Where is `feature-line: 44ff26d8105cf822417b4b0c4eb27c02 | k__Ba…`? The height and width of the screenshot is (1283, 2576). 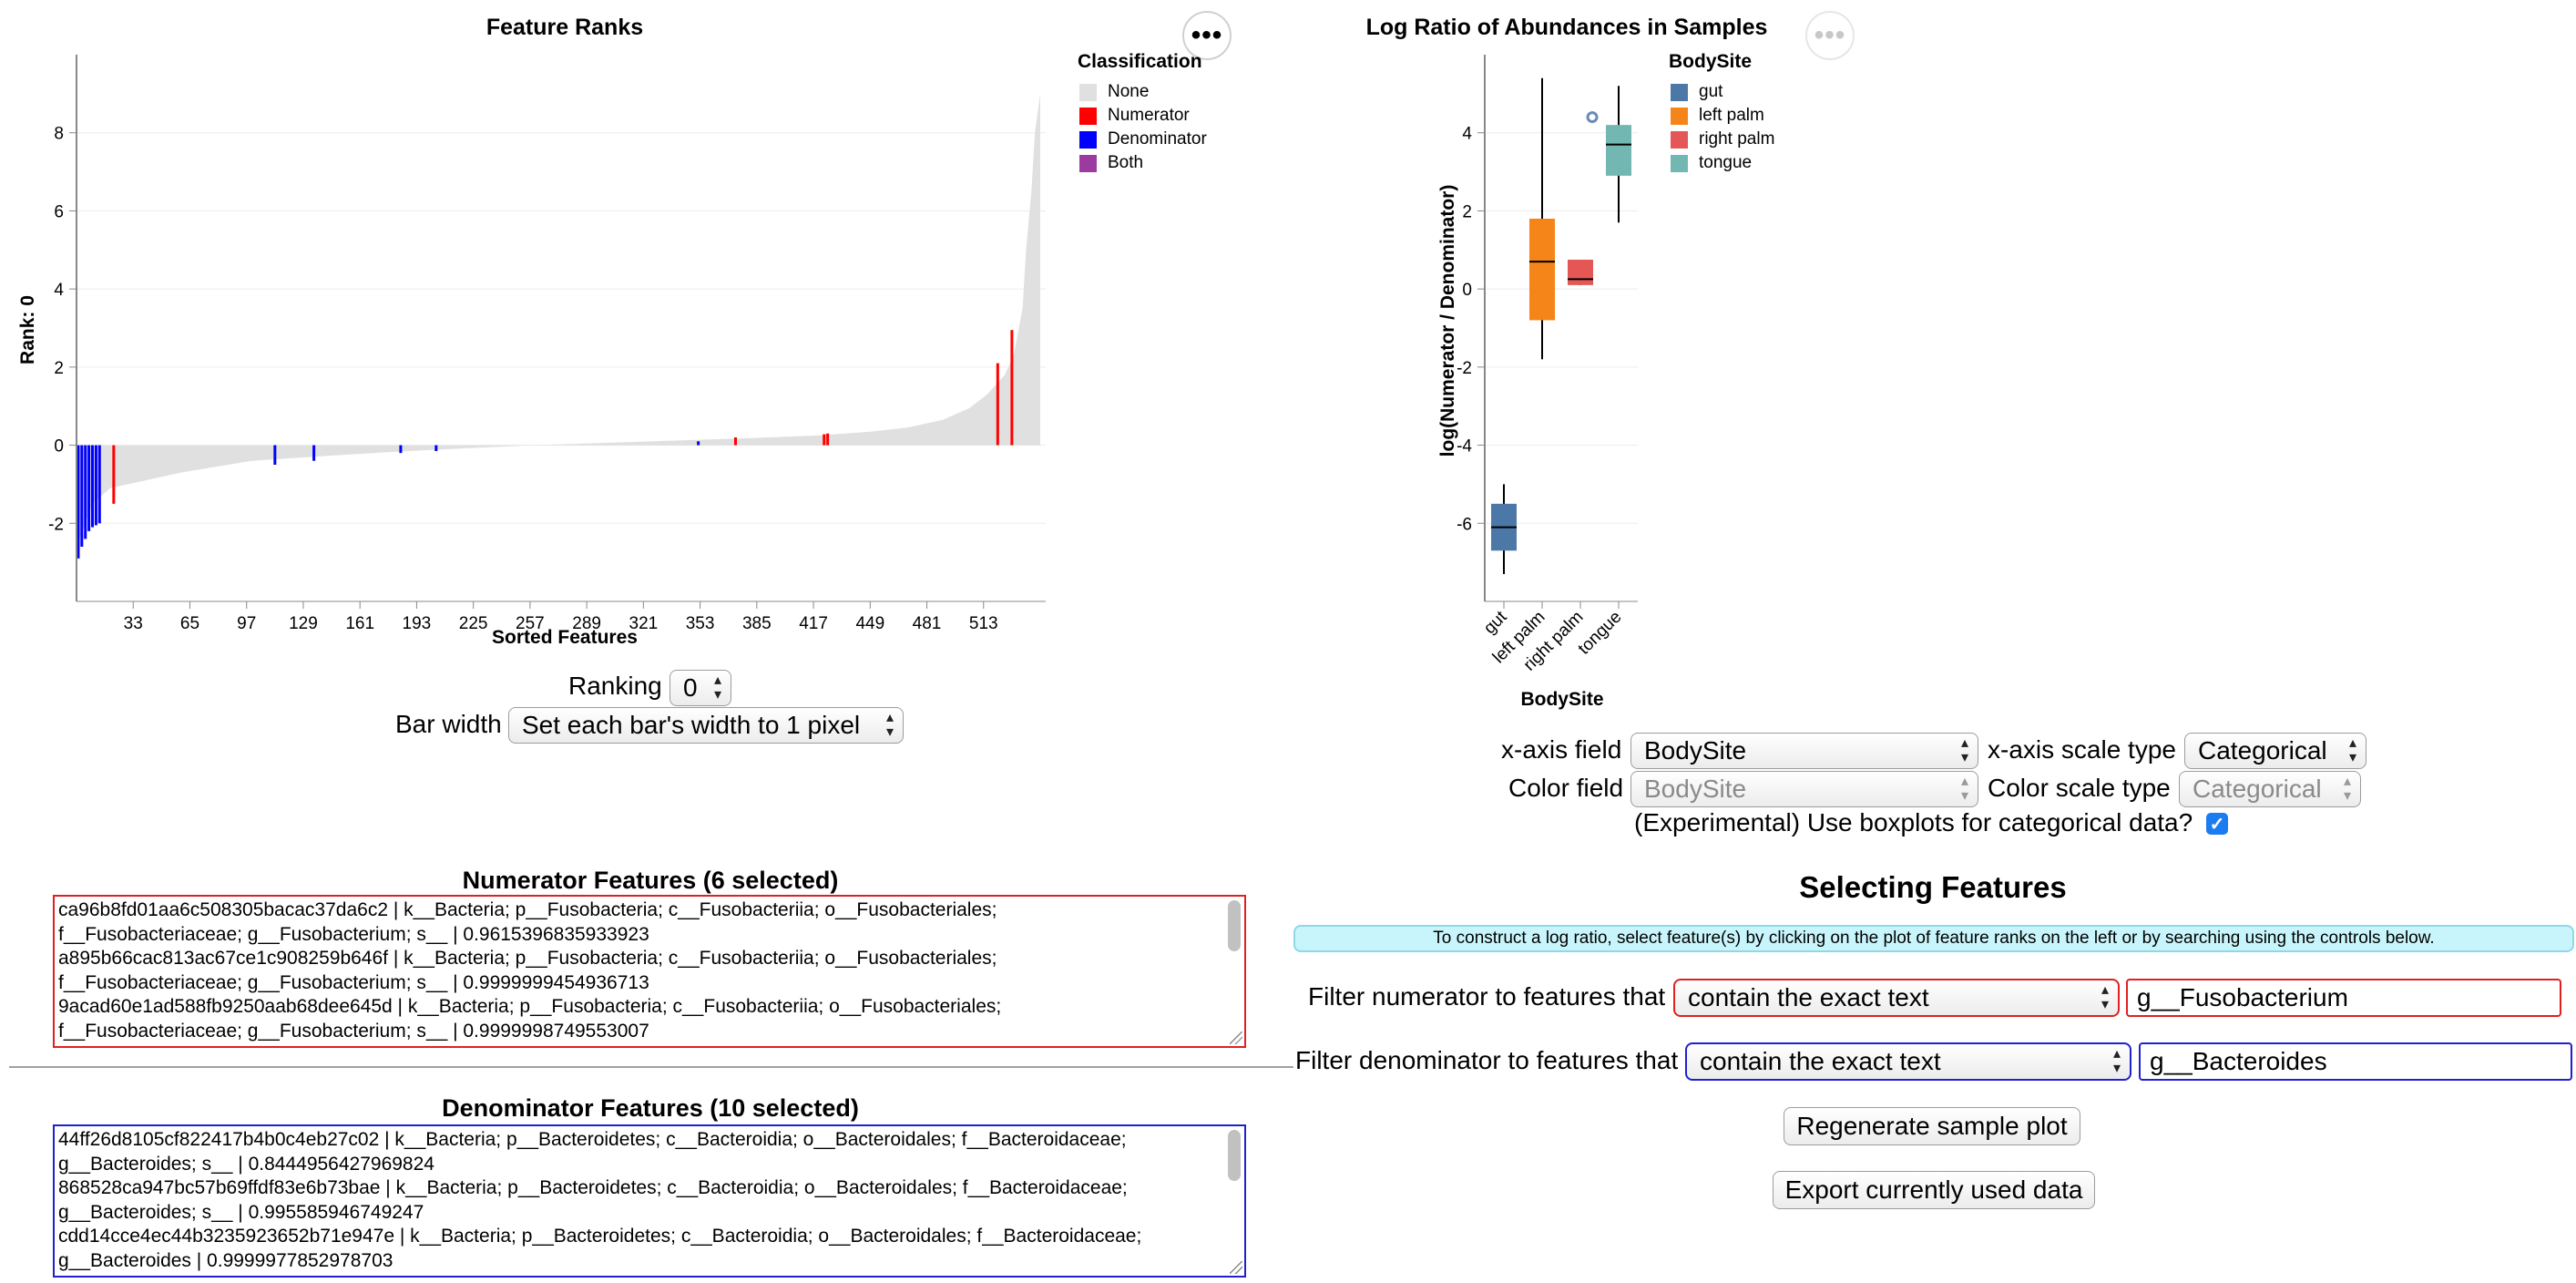
feature-line: 44ff26d8105cf822417b4b0c4eb27c02 | k__Ba… is located at coordinates (592, 1140).